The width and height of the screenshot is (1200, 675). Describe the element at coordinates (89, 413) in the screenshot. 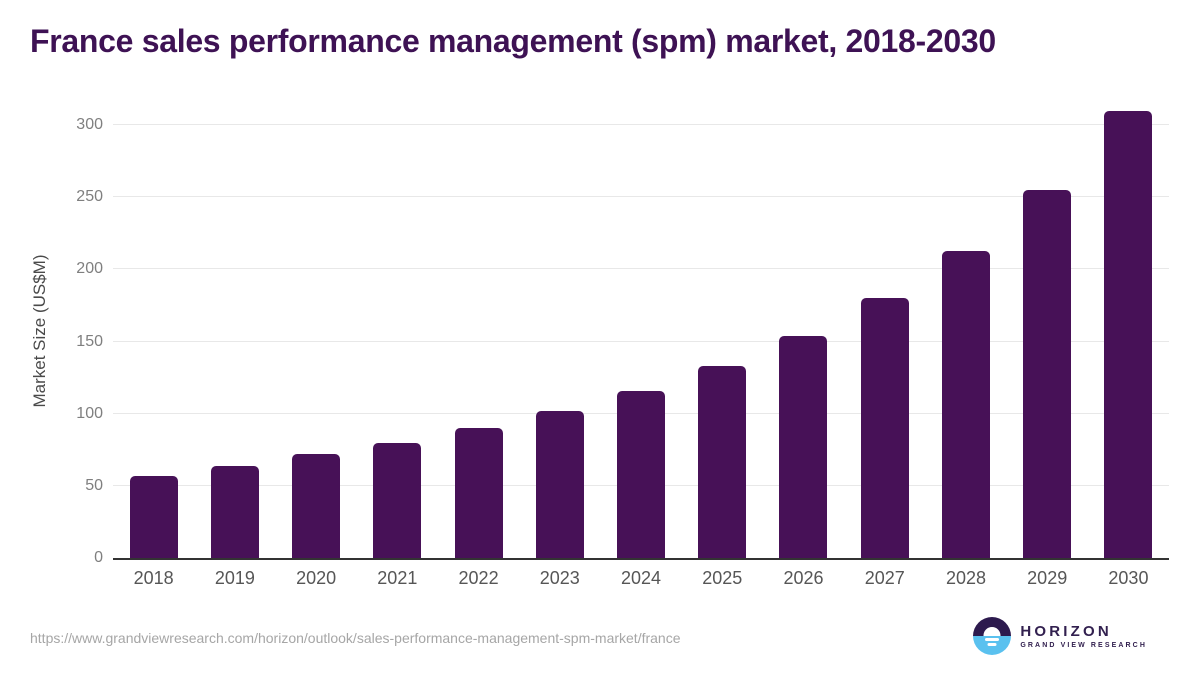

I see `y-tick-label-100: 100` at that location.